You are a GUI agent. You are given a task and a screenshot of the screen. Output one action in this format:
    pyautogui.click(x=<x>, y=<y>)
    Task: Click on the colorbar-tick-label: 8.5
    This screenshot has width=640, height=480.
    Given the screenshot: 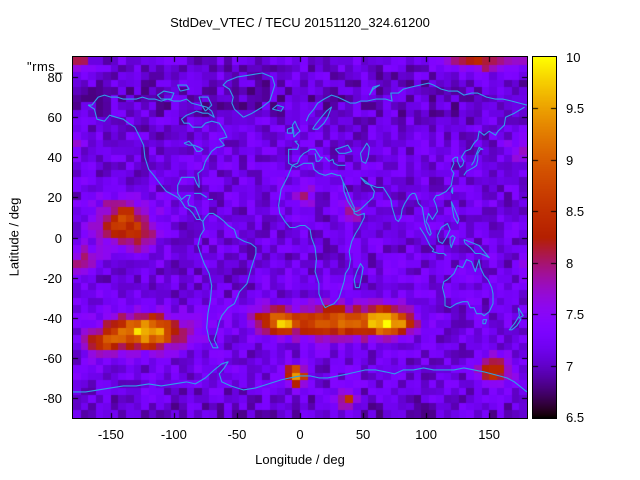 What is the action you would take?
    pyautogui.click(x=575, y=212)
    